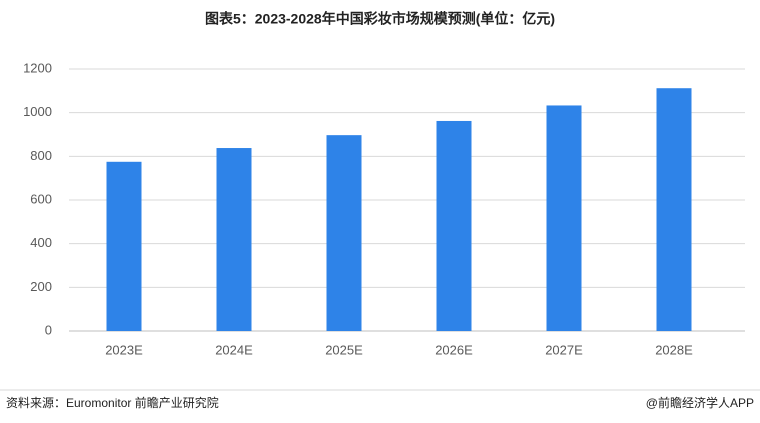 This screenshot has height=423, width=760. Describe the element at coordinates (48, 329) in the screenshot. I see `y-tick-label: 0` at that location.